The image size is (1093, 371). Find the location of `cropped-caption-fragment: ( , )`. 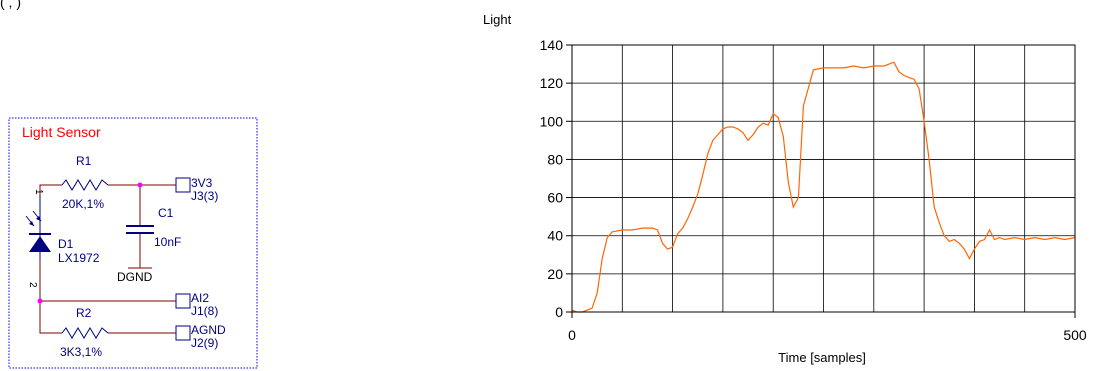

cropped-caption-fragment: ( , ) is located at coordinates (10, 5).